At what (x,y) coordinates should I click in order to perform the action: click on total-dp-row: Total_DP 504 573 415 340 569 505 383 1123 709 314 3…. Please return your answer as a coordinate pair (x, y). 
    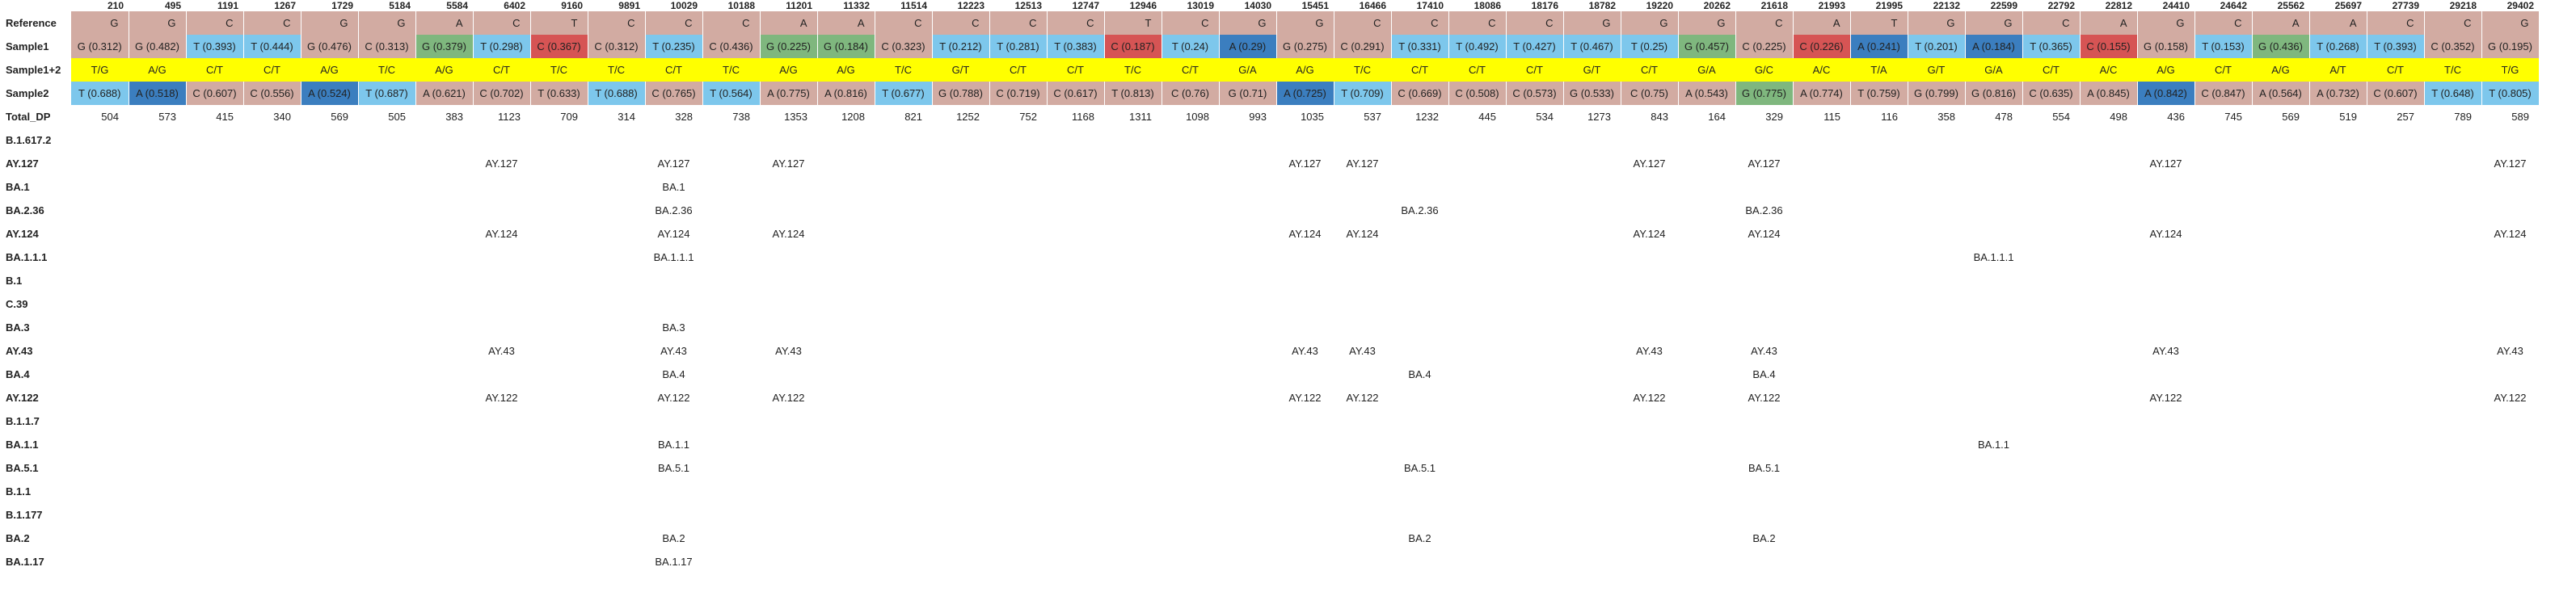
    Looking at the image, I should click on (1269, 117).